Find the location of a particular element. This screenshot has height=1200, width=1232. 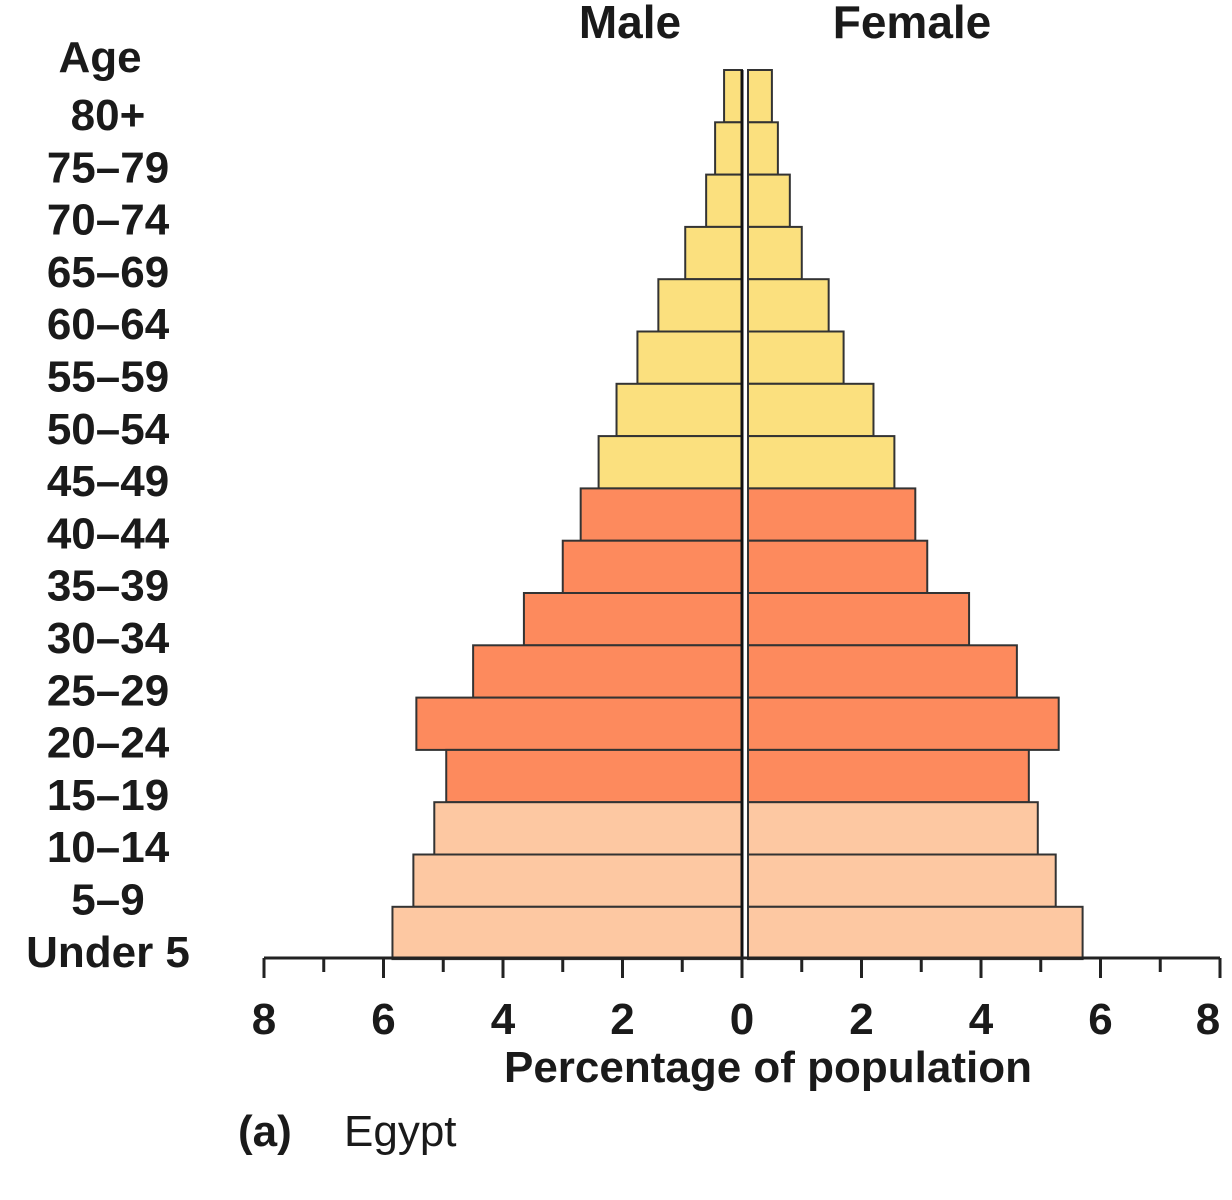

age-label-45-49: 45–49 is located at coordinates (108, 481).